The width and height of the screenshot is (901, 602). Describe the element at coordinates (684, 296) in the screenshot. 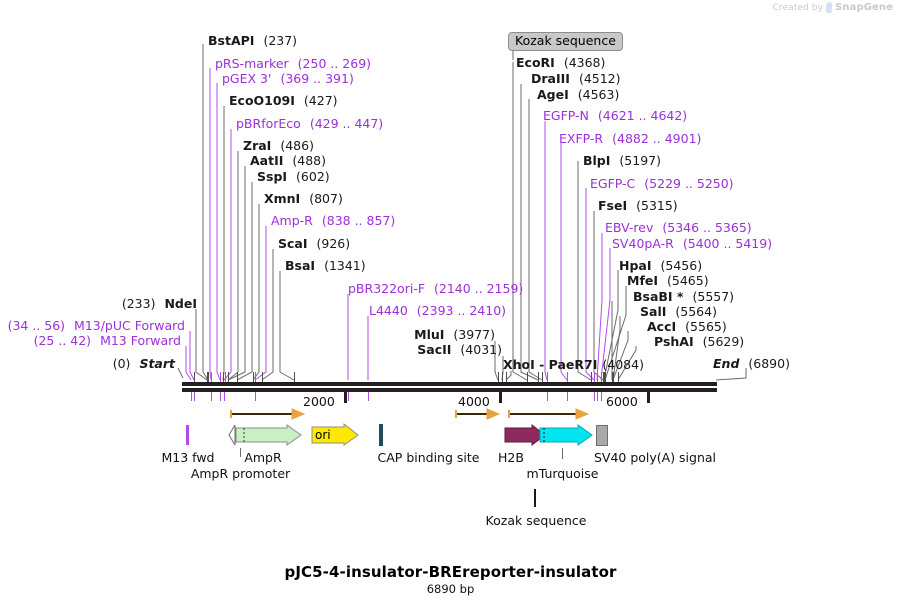

I see `label-bsabi: BsaBI * (5557)` at that location.